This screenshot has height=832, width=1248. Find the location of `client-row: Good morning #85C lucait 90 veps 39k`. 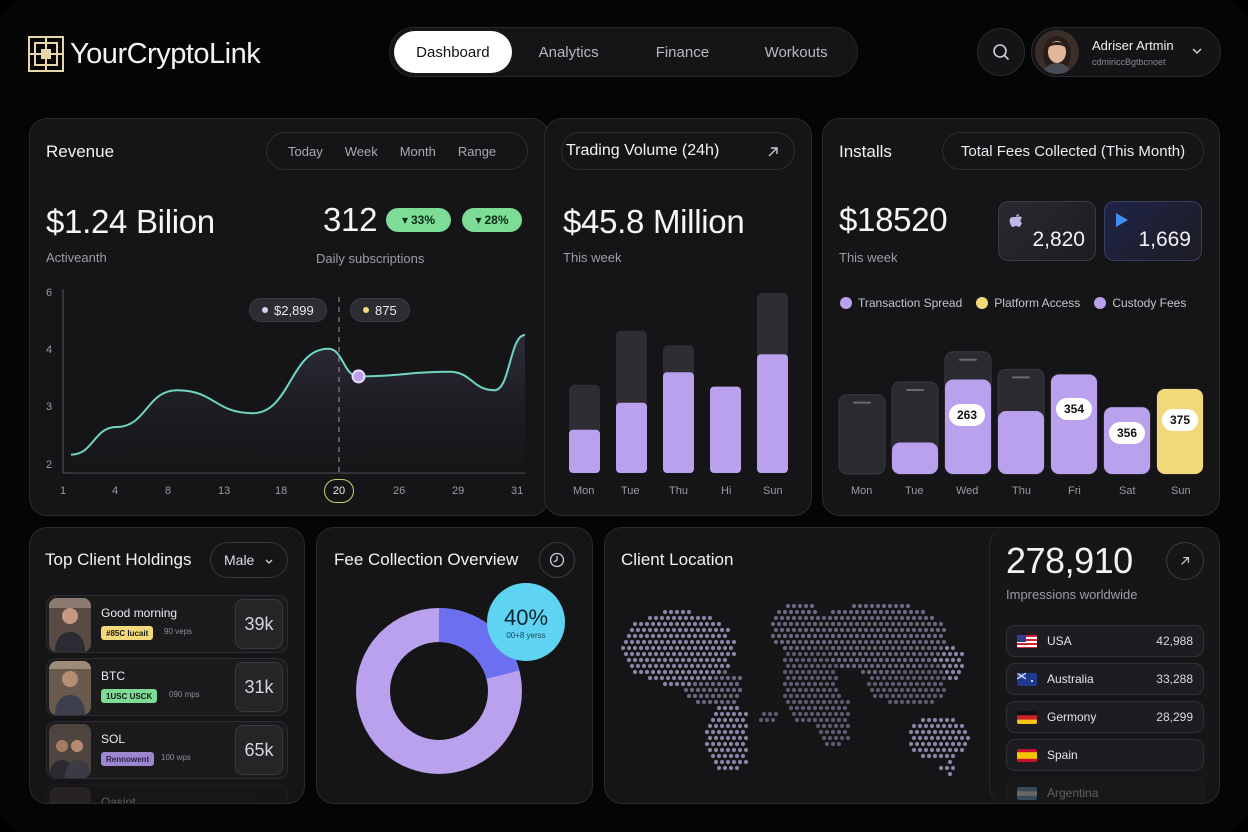

client-row: Good morning #85C lucait 90 veps 39k is located at coordinates (167, 624).